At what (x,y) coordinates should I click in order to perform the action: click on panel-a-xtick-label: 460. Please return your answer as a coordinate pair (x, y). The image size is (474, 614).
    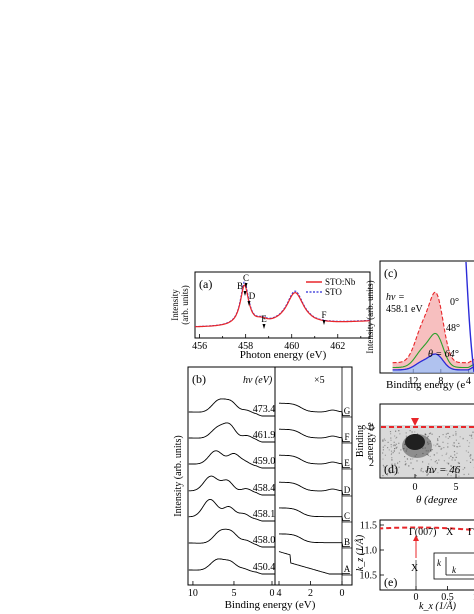
    Looking at the image, I should click on (291, 346).